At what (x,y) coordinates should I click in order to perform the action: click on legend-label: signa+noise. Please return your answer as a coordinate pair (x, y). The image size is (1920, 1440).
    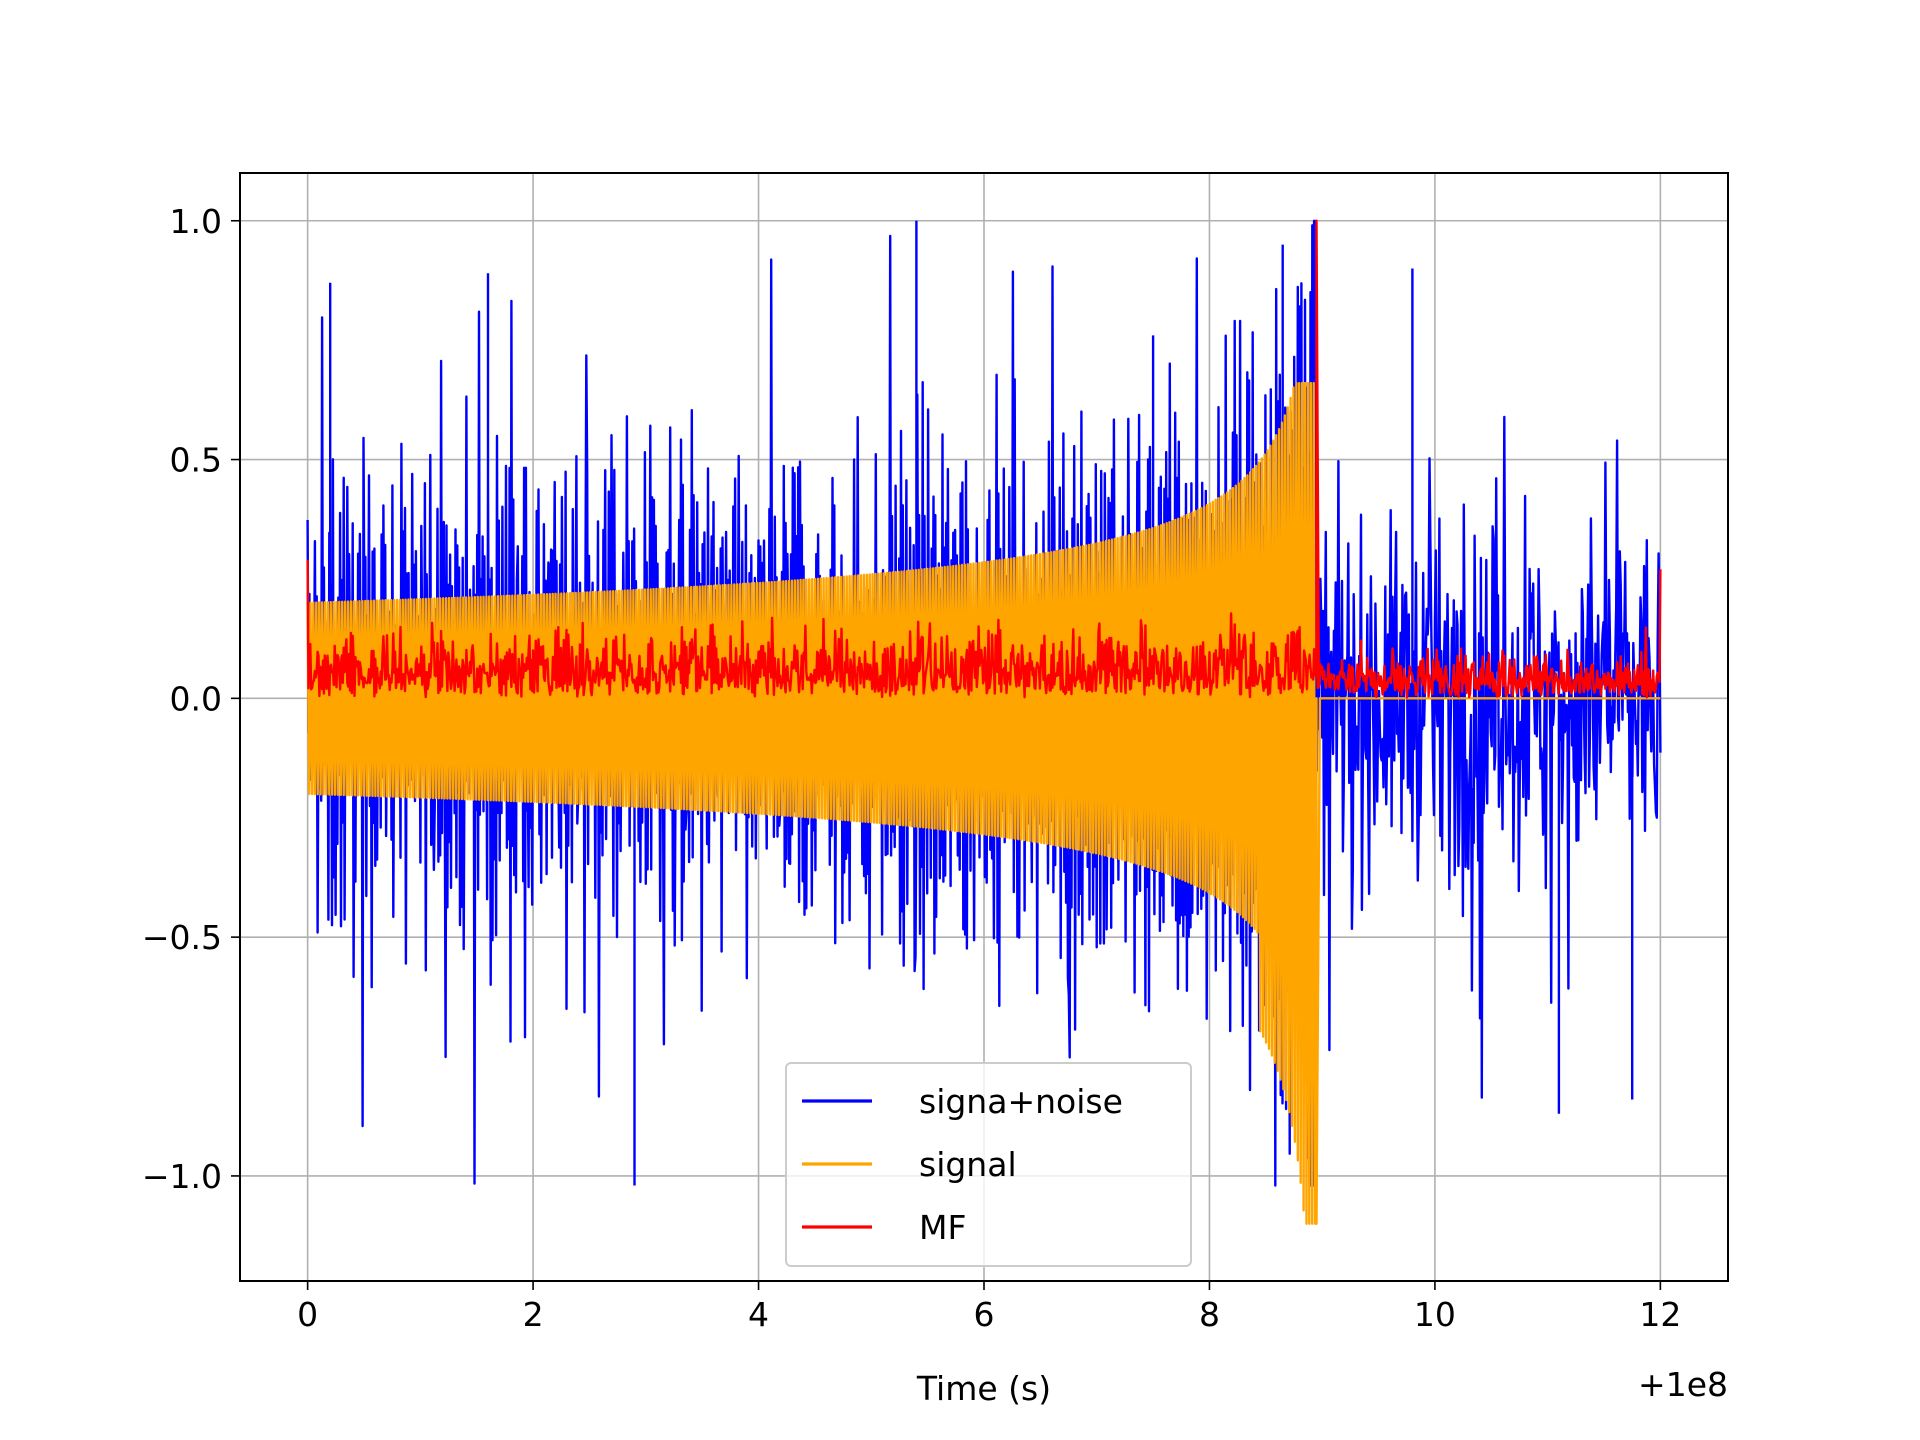
    Looking at the image, I should click on (1021, 1101).